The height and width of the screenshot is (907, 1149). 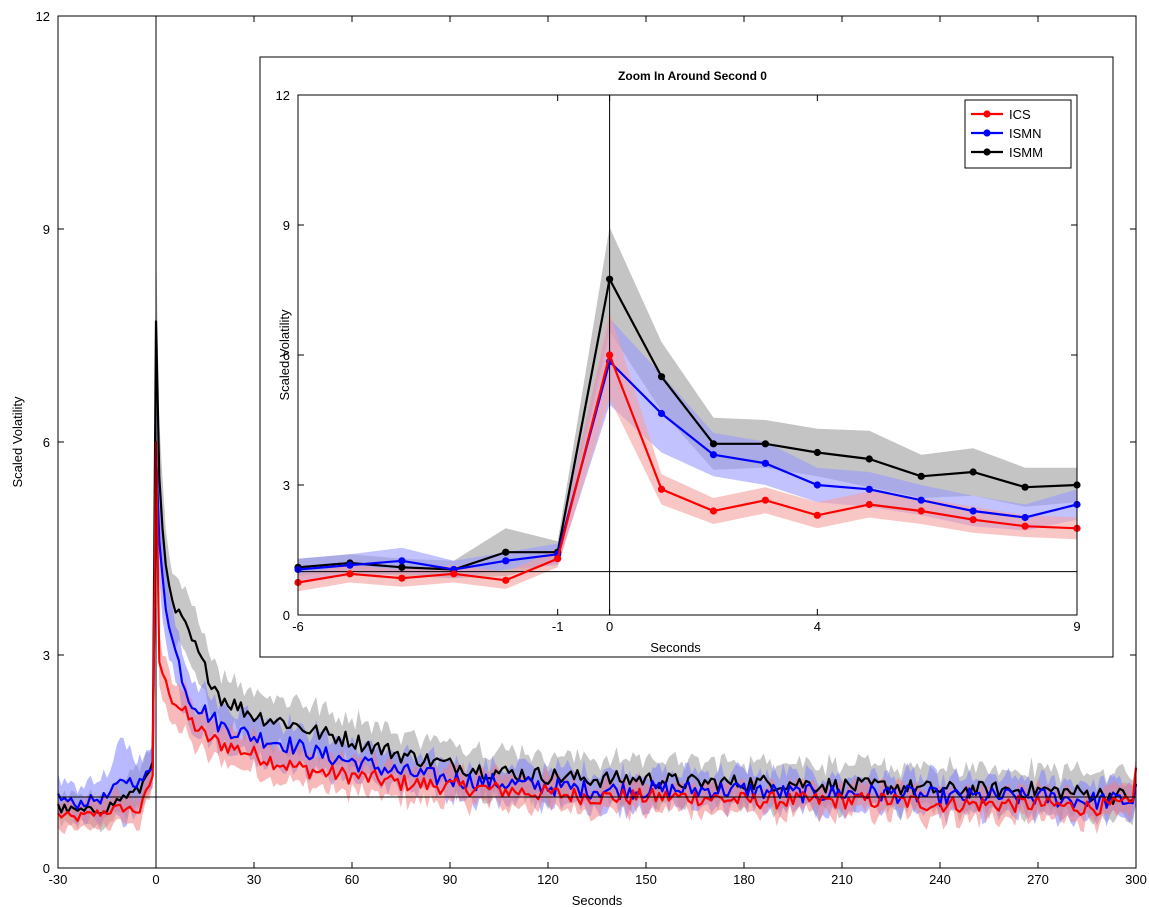 I want to click on main-x-tick-label: 210, so click(x=842, y=879).